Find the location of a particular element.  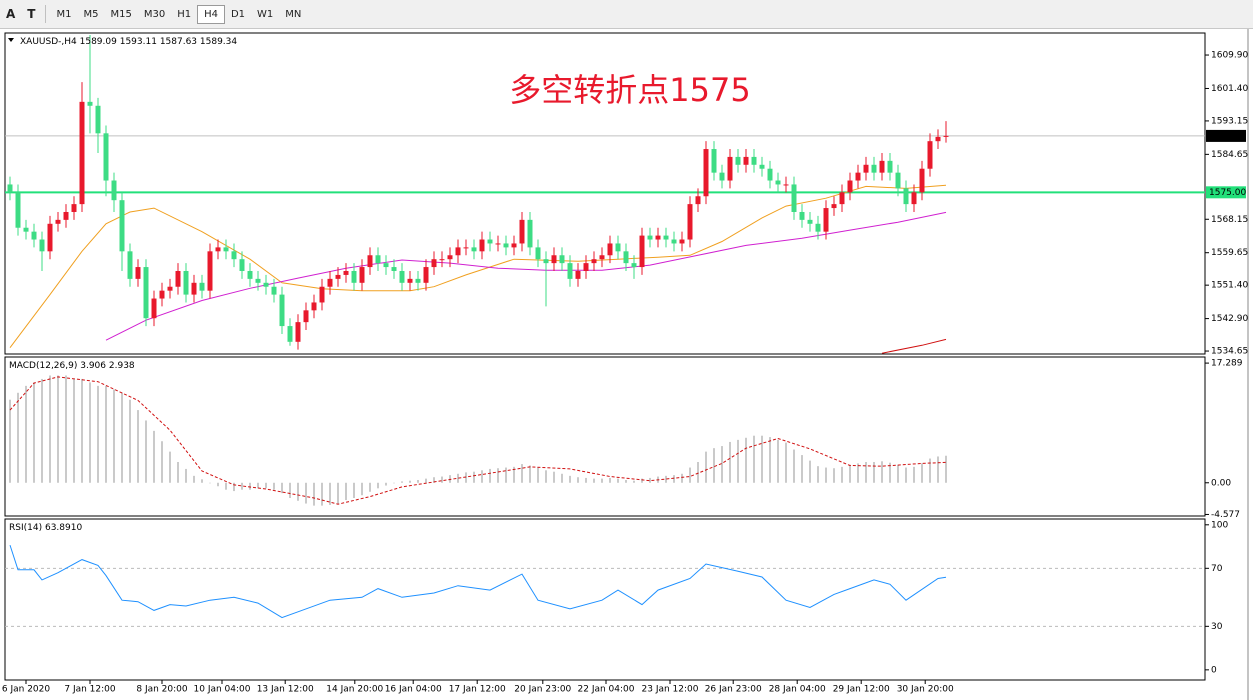

ohlc-value: 1593.11 is located at coordinates (138, 42).